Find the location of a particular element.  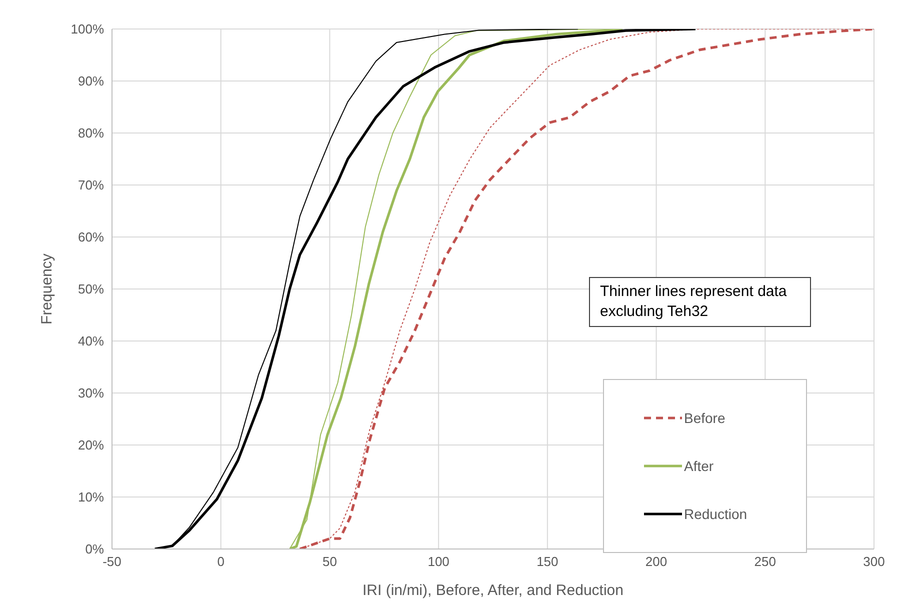

legend-label: After is located at coordinates (699, 466).